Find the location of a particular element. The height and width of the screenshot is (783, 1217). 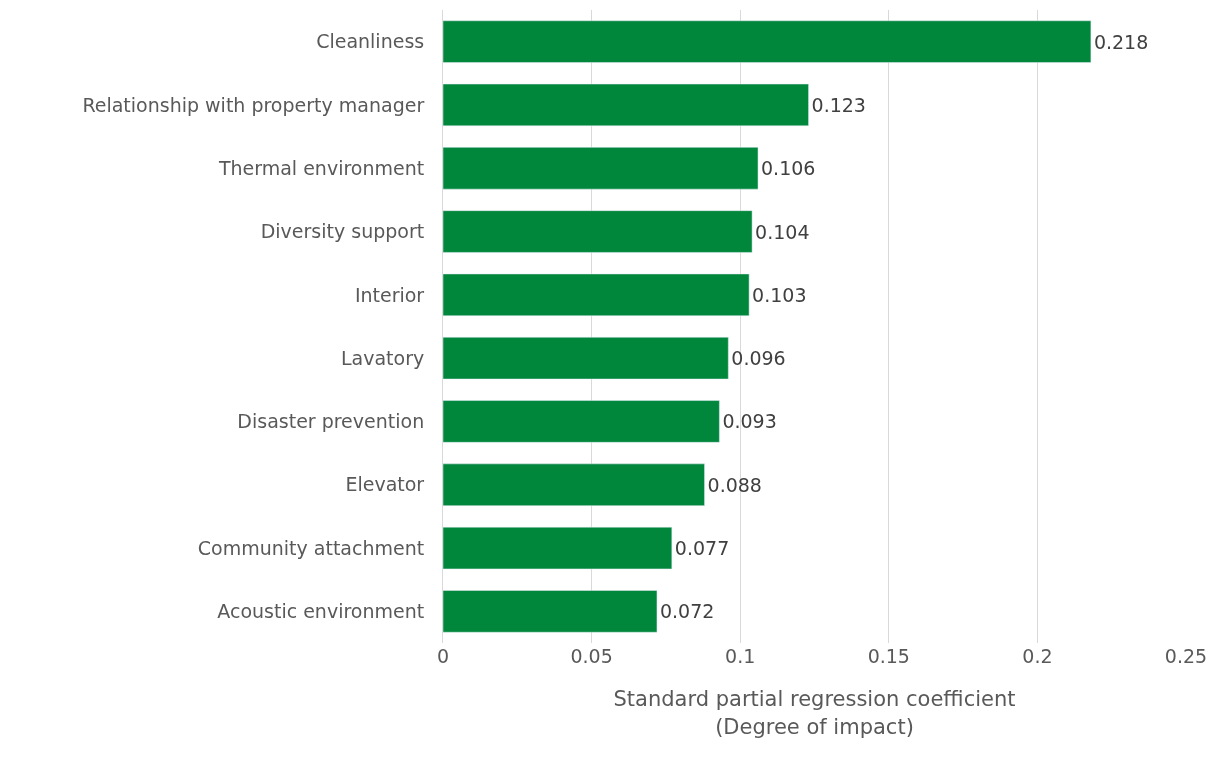

x-tick-label: 0.2 is located at coordinates (1037, 656).